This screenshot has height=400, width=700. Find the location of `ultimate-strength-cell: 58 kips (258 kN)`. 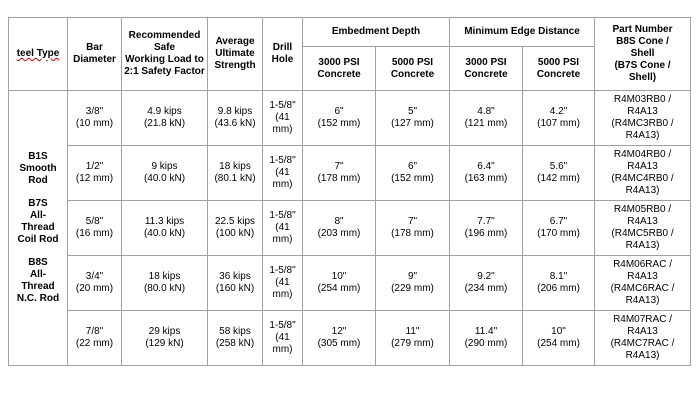

ultimate-strength-cell: 58 kips (258 kN) is located at coordinates (235, 338).